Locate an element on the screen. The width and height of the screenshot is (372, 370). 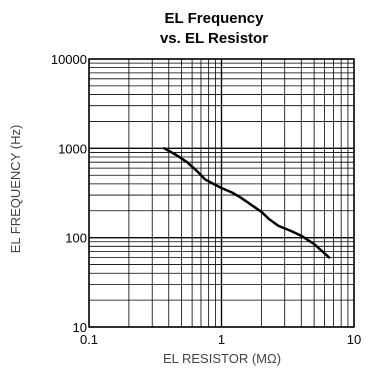
y-tick-label: 100 is located at coordinates (76, 238).